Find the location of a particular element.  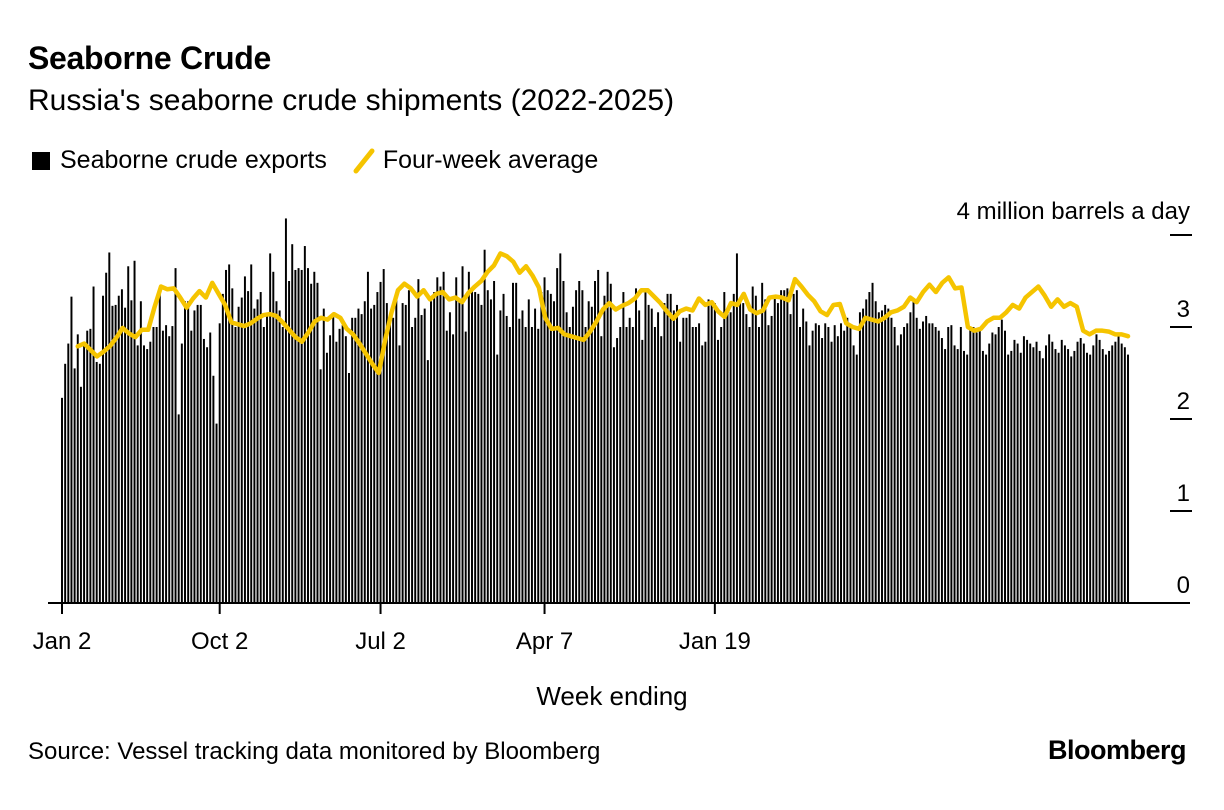

y-axis-unit-label: 4 million barrels a day is located at coordinates (1073, 211).